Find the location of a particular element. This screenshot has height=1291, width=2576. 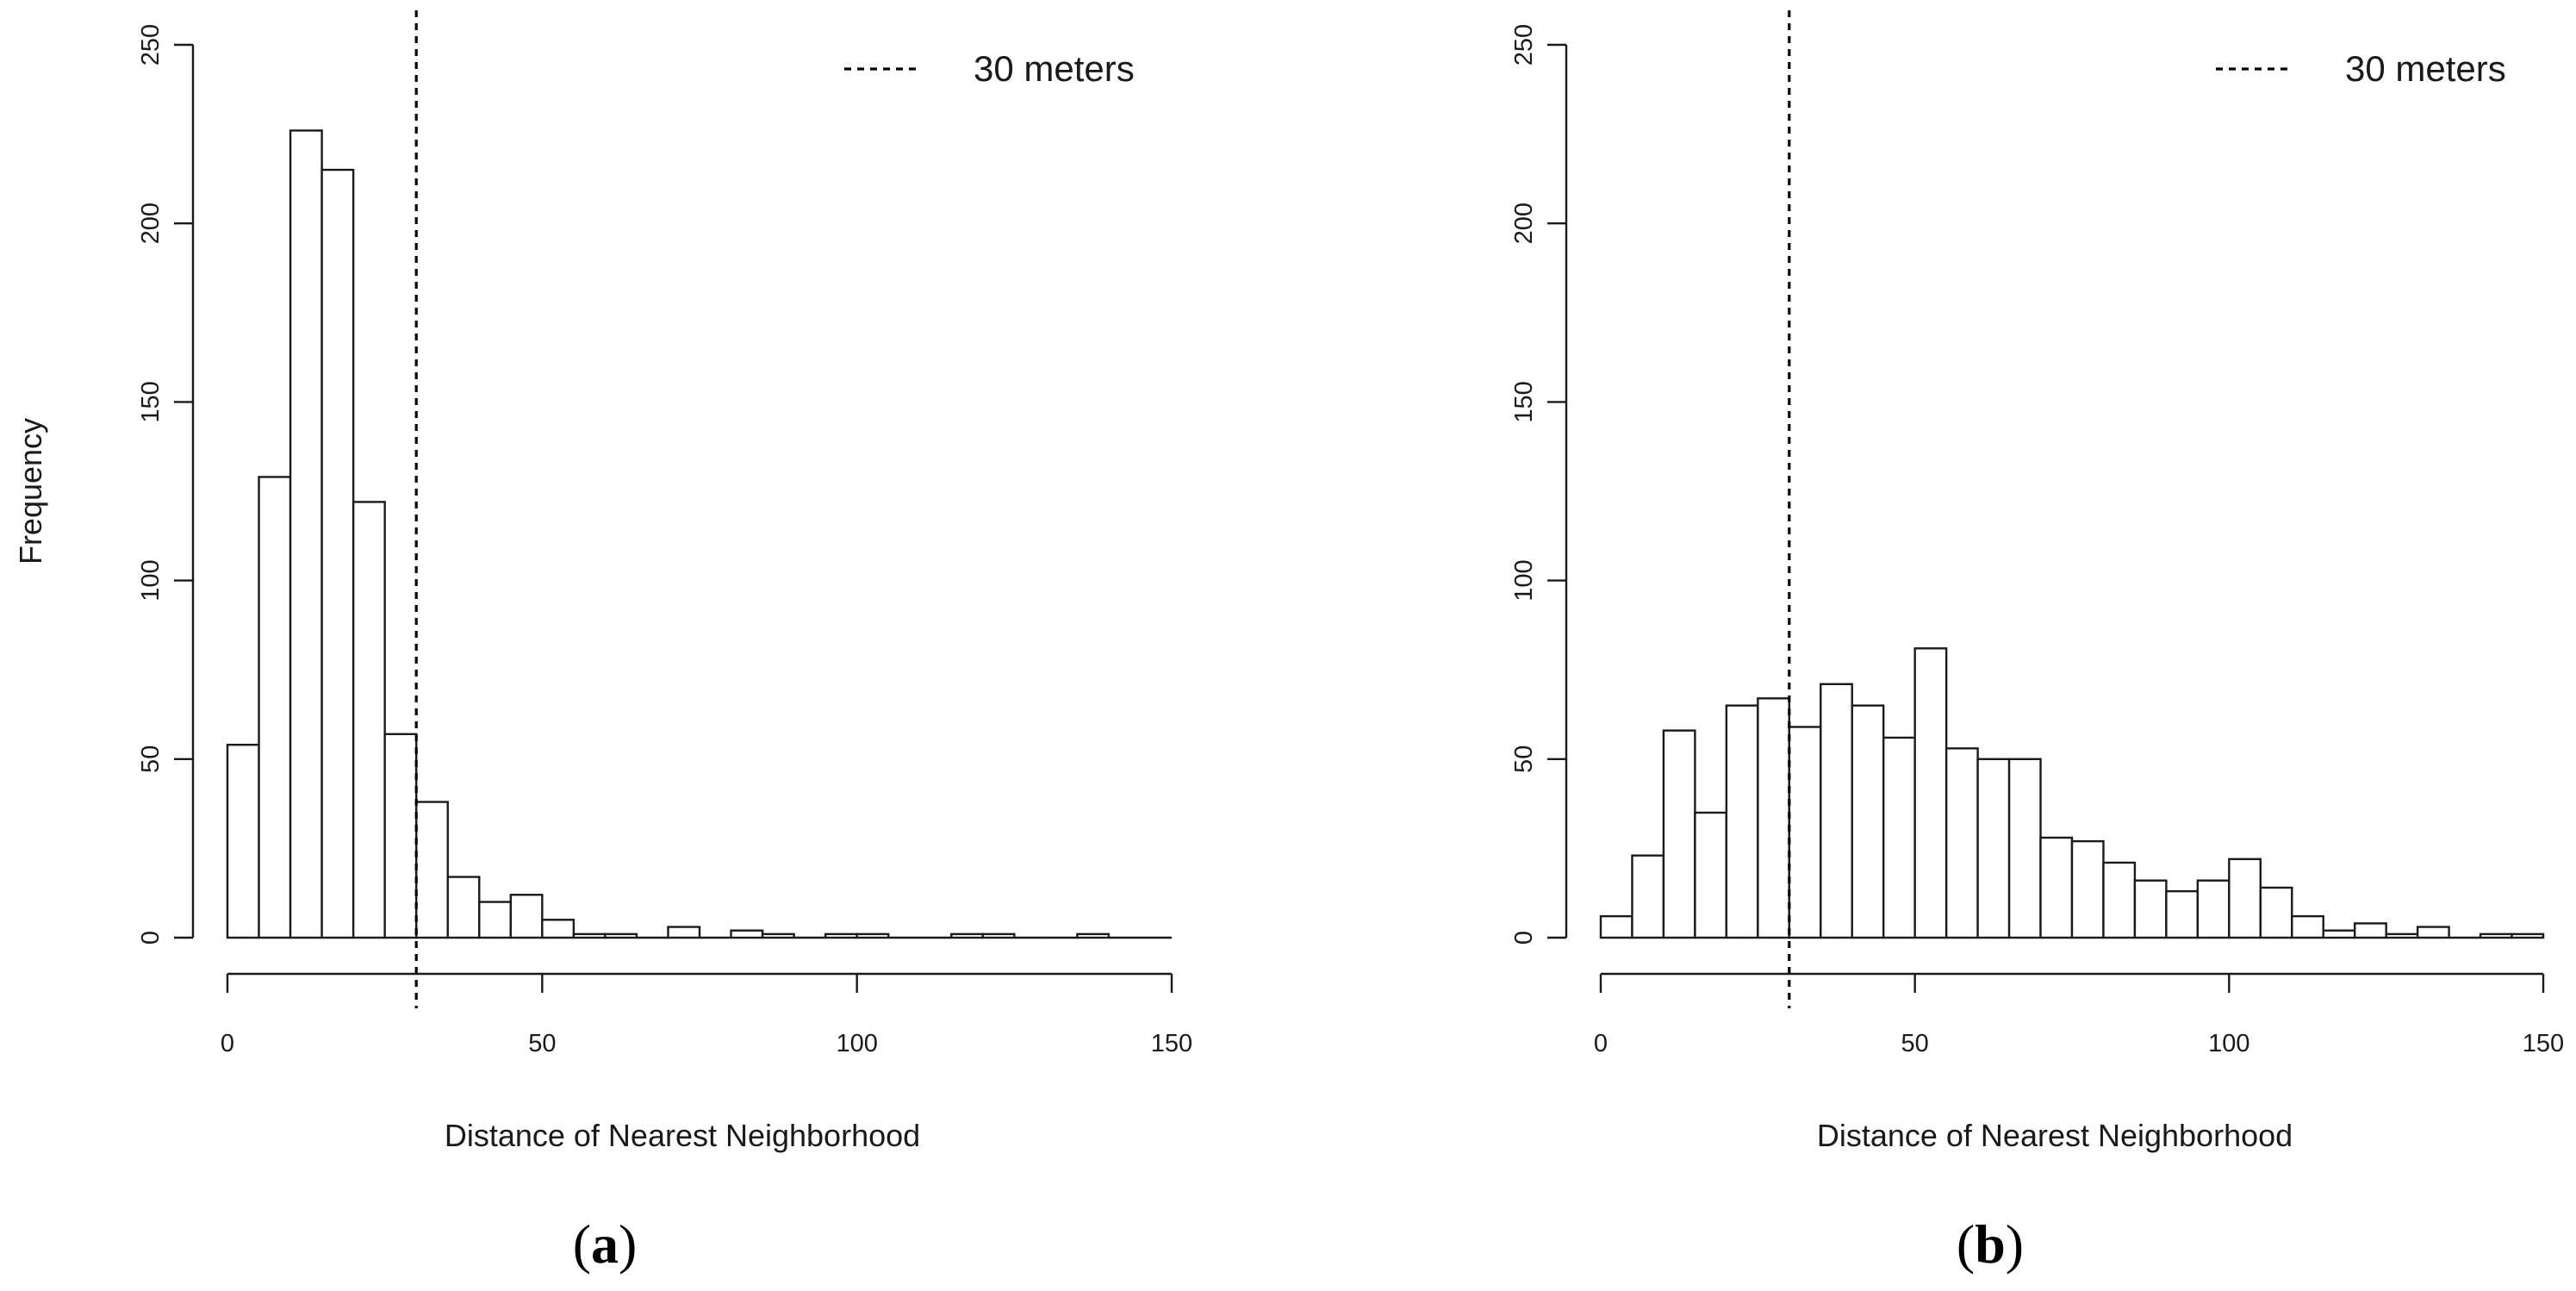

panel-label-a: (a) is located at coordinates (606, 1244).